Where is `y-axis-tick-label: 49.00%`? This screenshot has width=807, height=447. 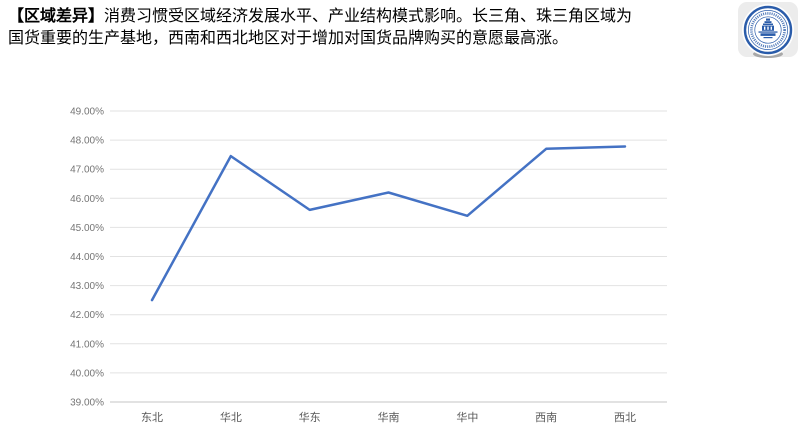
y-axis-tick-label: 49.00% is located at coordinates (87, 112).